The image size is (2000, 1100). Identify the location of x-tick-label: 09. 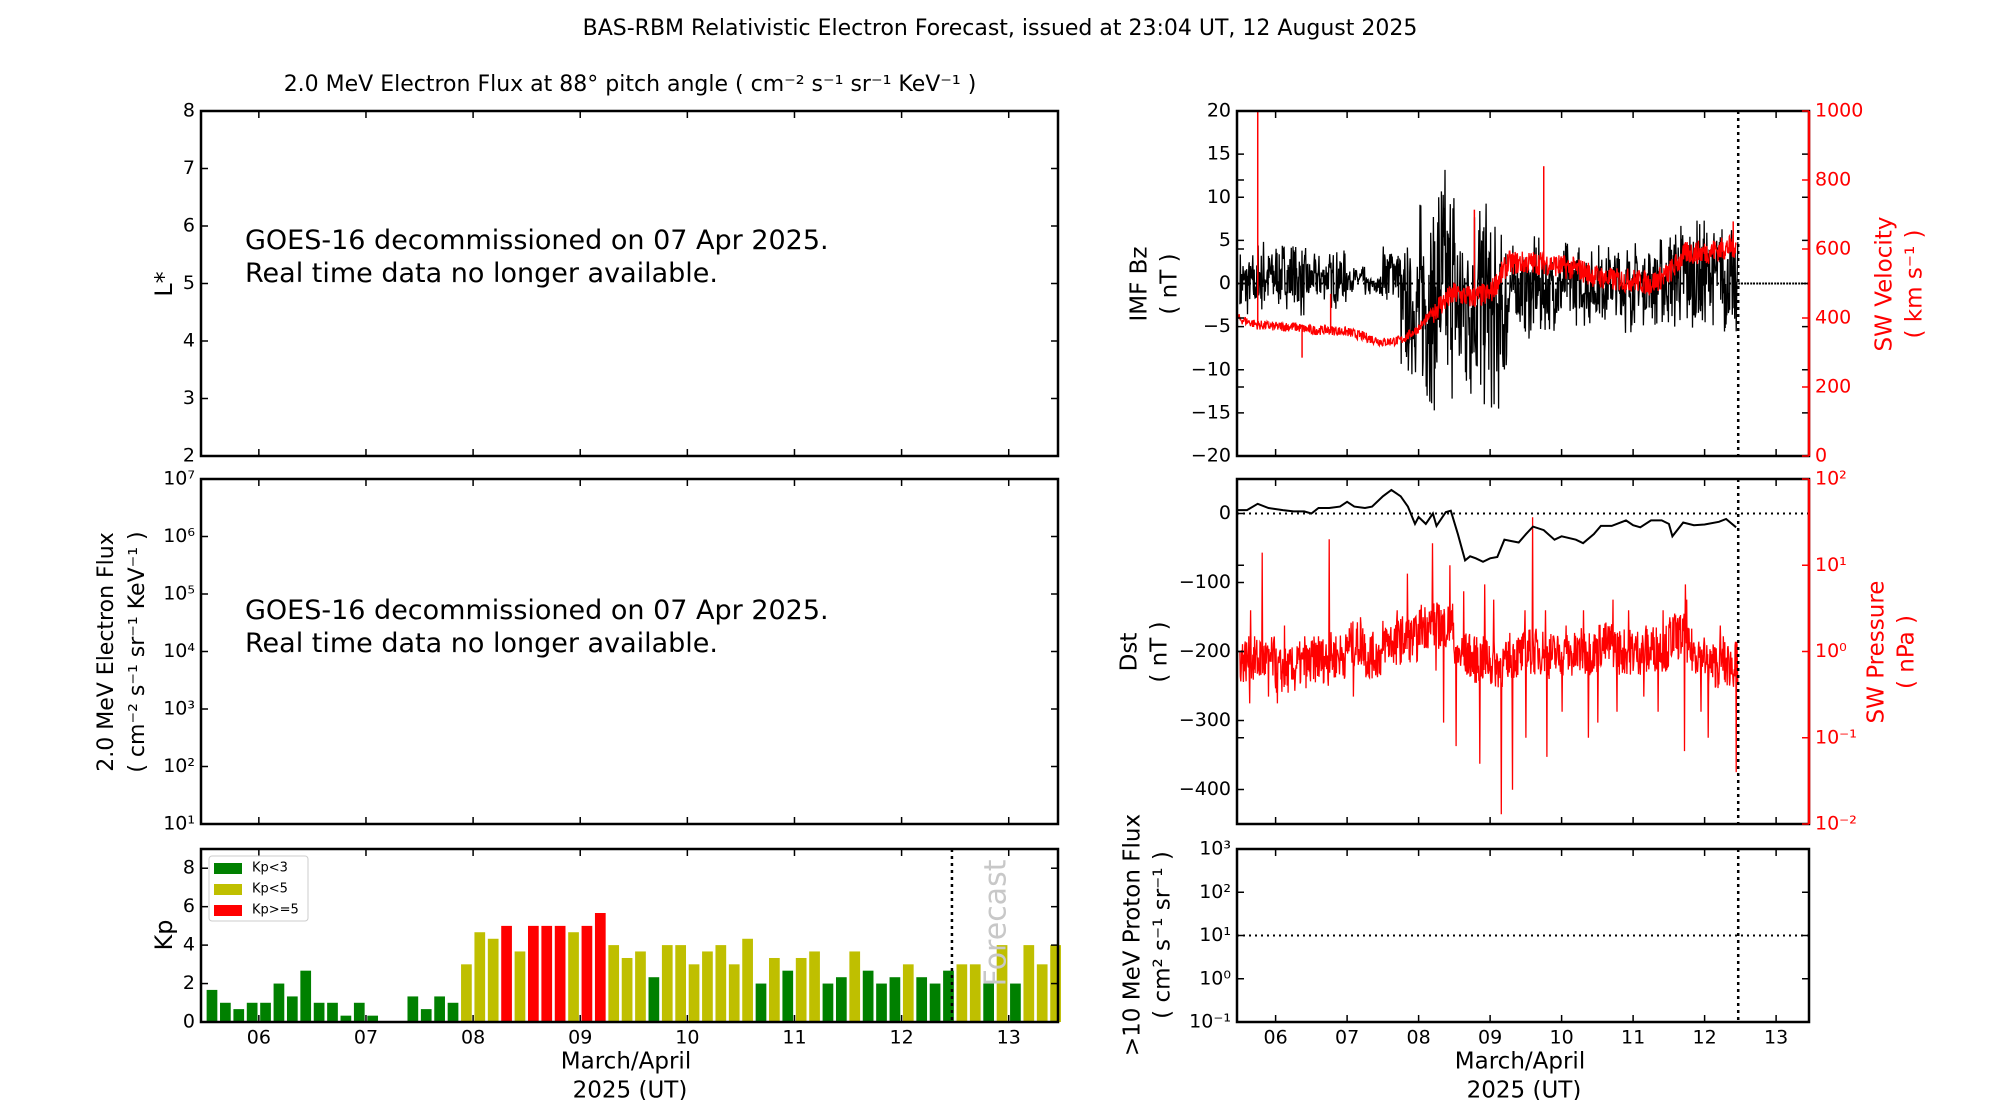
(1490, 1038).